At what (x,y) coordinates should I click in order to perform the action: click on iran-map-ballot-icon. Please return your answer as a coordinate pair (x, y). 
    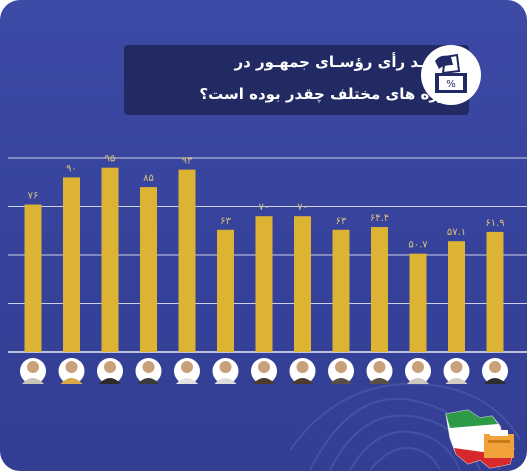
    Looking at the image, I should click on (480, 439).